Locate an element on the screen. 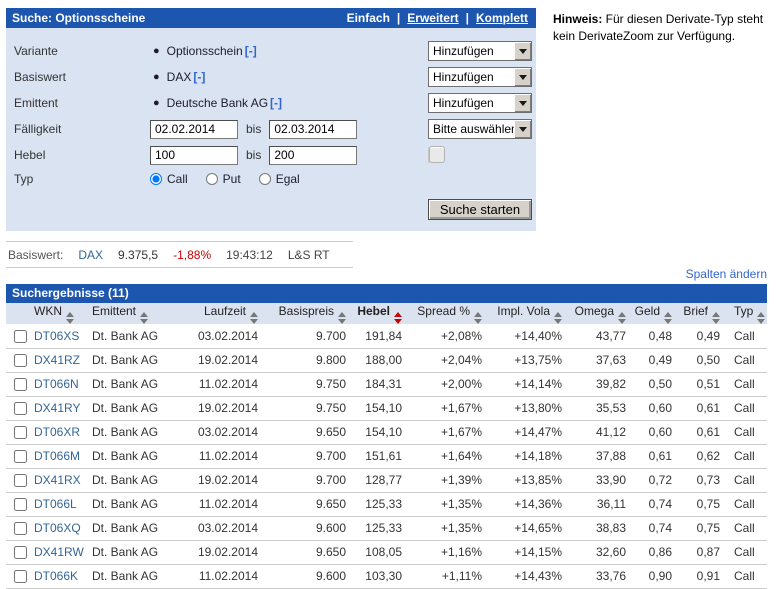 The image size is (781, 589). column-header-emittent: Emittent is located at coordinates (135, 313).